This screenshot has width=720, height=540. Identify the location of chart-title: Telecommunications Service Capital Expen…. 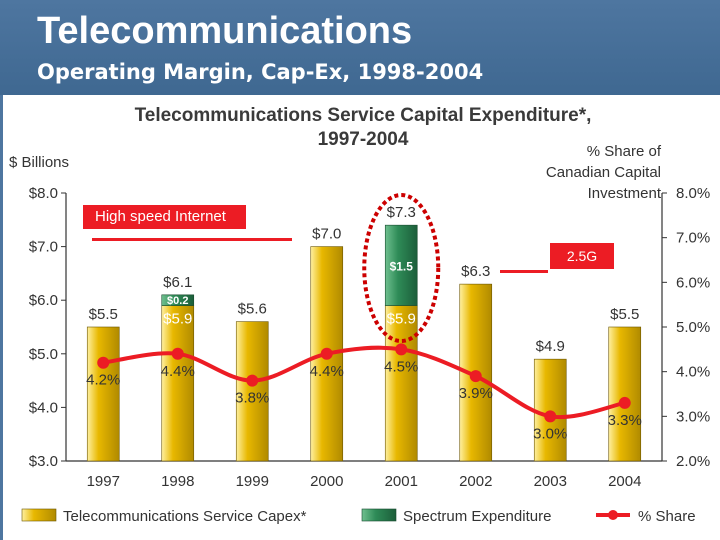
(363, 115).